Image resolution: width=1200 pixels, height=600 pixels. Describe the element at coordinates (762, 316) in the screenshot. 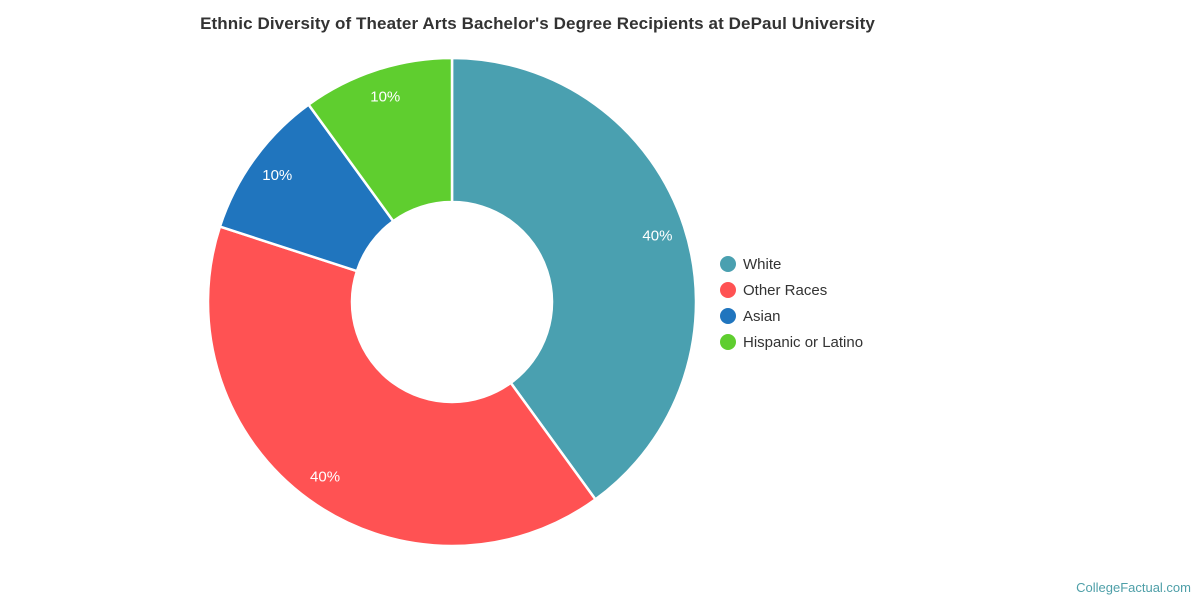

I see `legend-label: Asian` at that location.